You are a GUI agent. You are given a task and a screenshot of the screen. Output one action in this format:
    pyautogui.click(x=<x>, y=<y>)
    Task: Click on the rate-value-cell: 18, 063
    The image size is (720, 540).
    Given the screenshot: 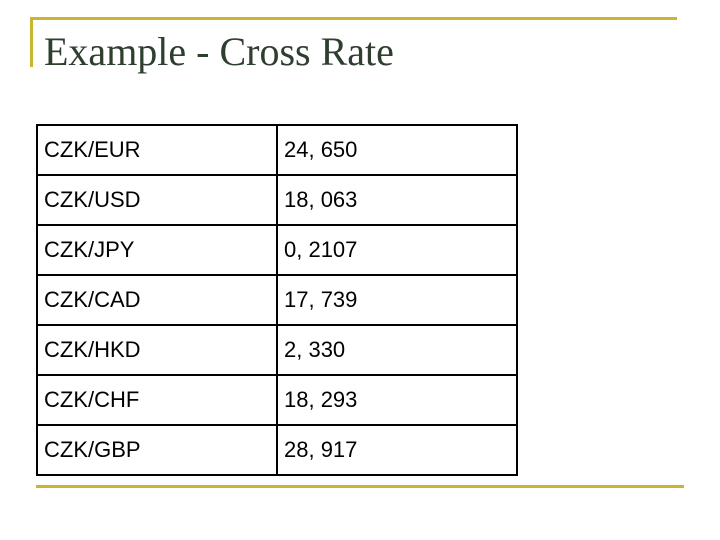 What is the action you would take?
    pyautogui.click(x=397, y=200)
    